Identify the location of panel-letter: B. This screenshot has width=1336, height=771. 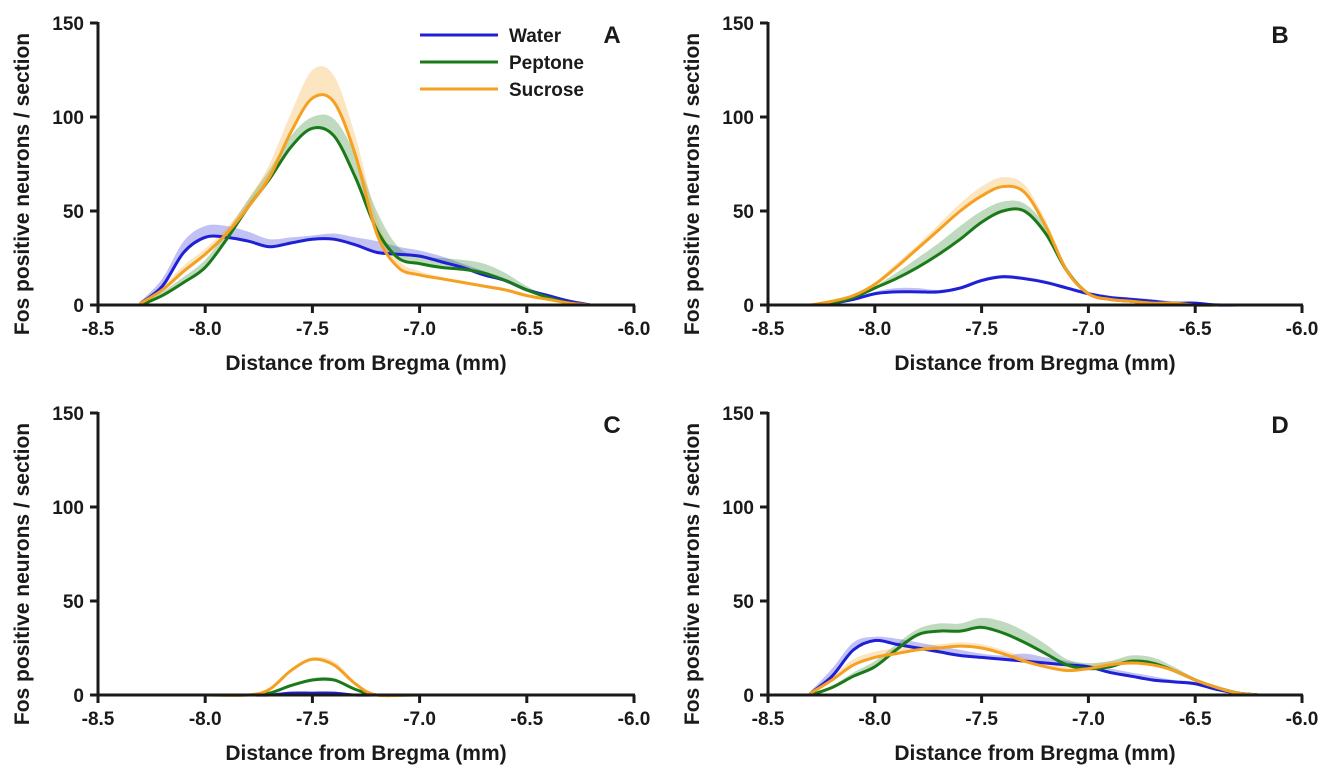
(1279, 35).